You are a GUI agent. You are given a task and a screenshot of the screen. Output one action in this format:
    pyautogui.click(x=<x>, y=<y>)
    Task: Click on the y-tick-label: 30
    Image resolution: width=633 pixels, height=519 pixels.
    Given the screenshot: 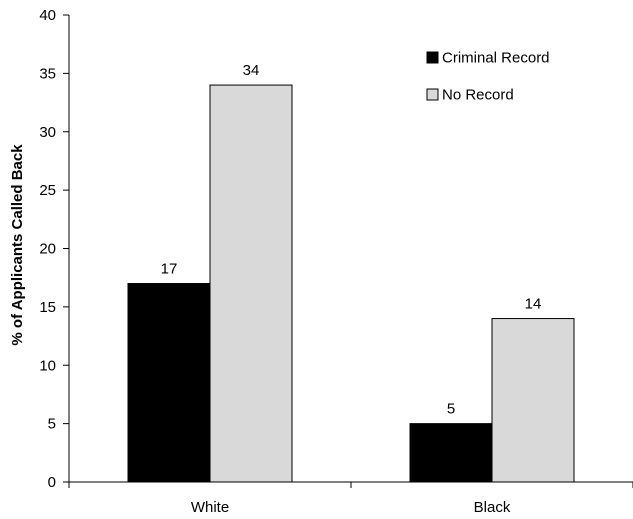 What is the action you would take?
    pyautogui.click(x=47, y=132)
    